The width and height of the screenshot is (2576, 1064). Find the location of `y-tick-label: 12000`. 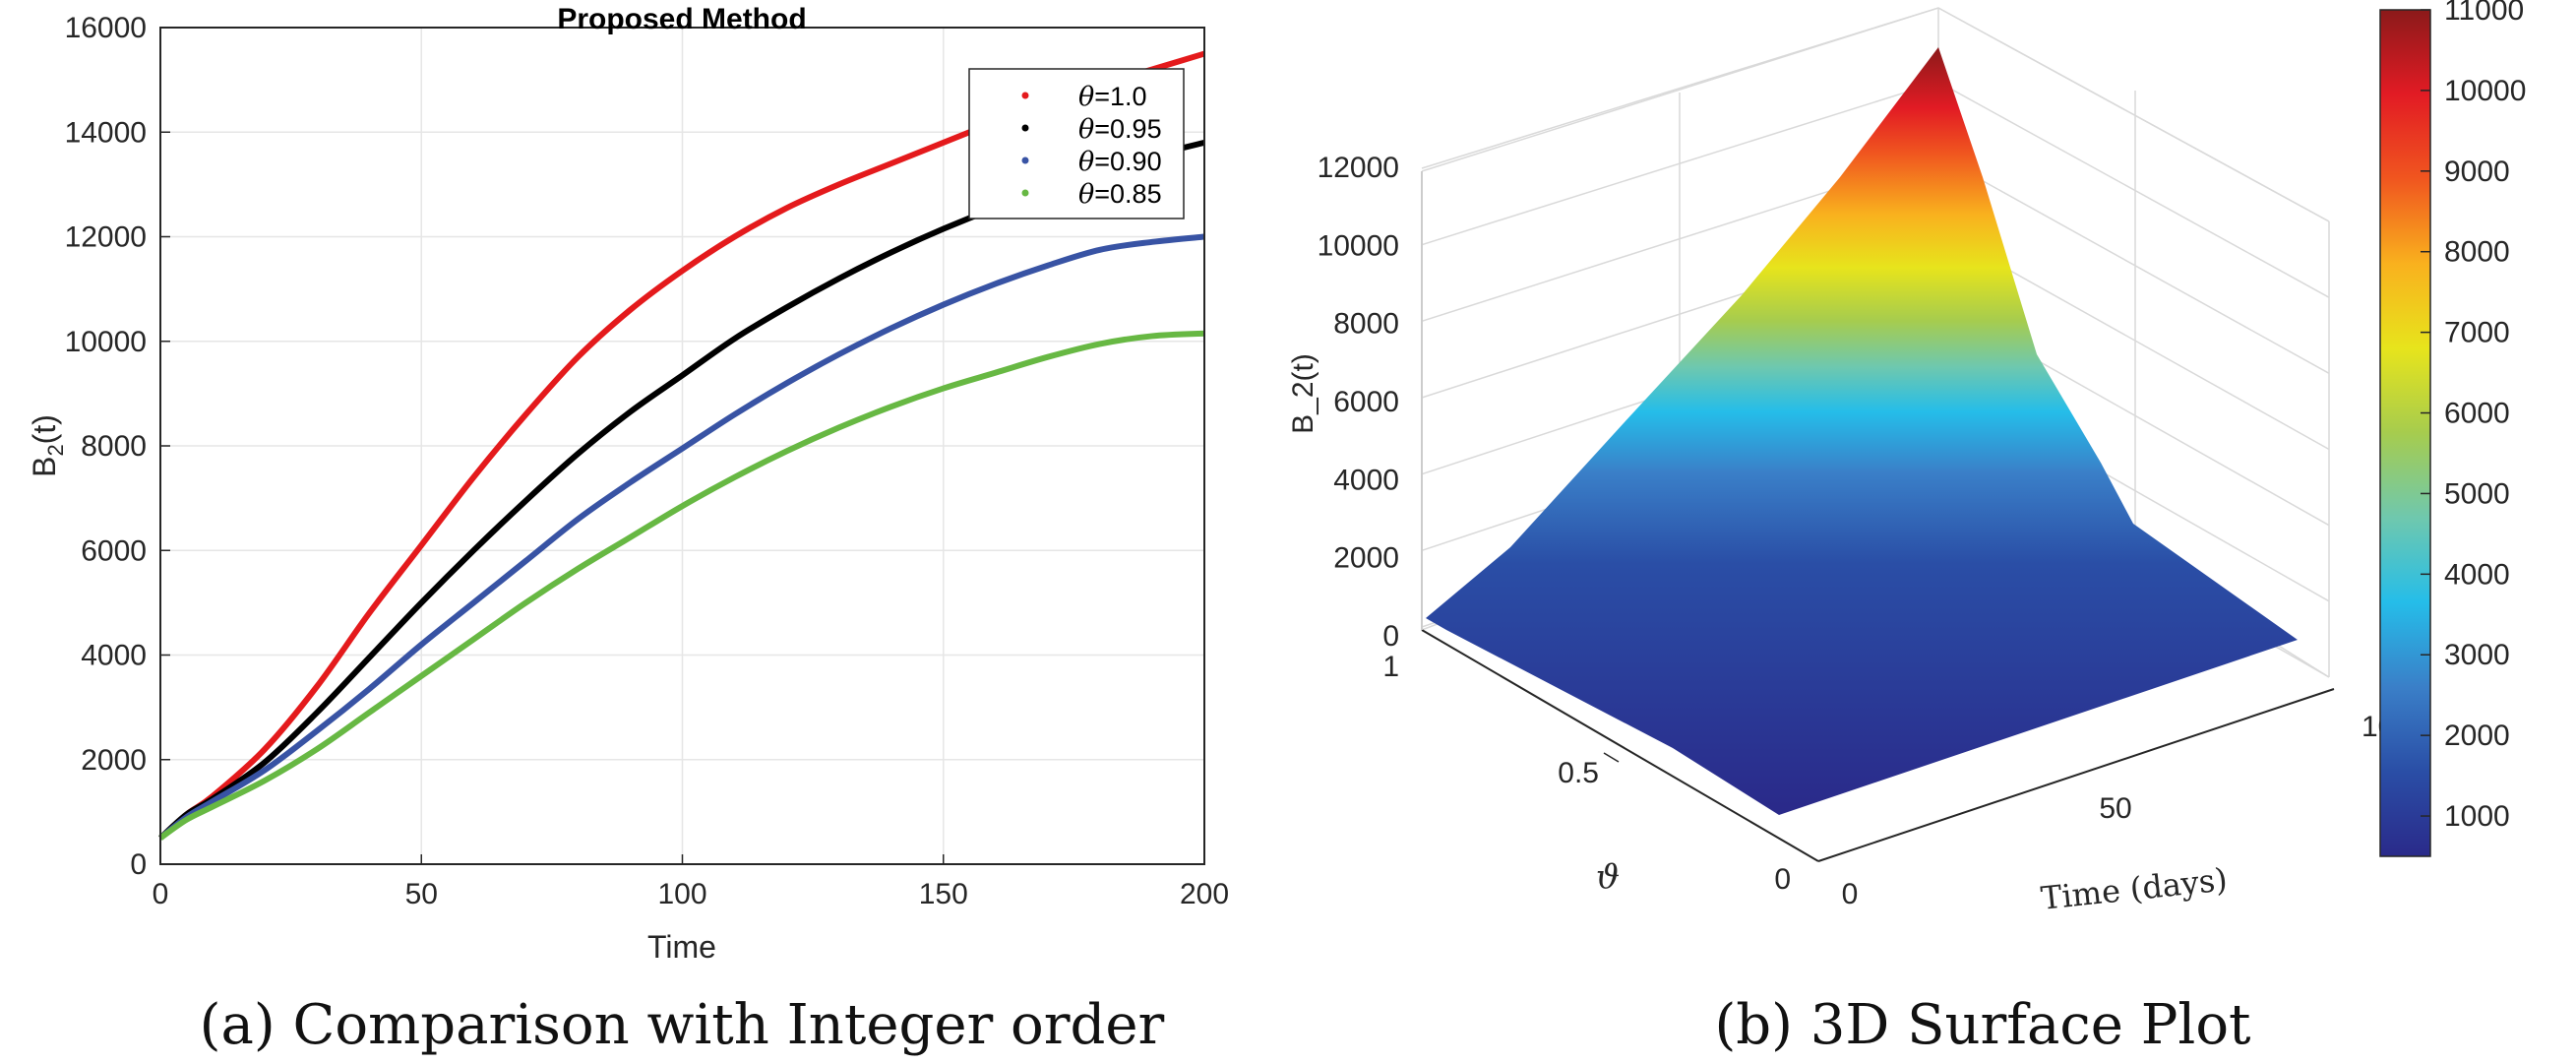

y-tick-label: 12000 is located at coordinates (106, 237).